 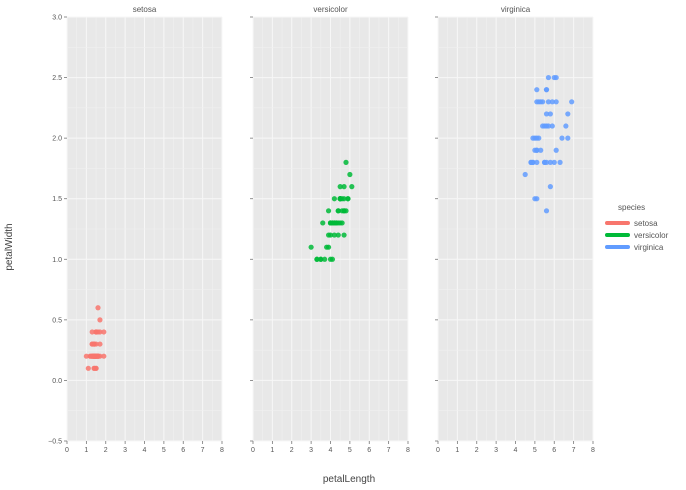 What do you see at coordinates (57, 381) in the screenshot?
I see `y-tick-label: 0.0` at bounding box center [57, 381].